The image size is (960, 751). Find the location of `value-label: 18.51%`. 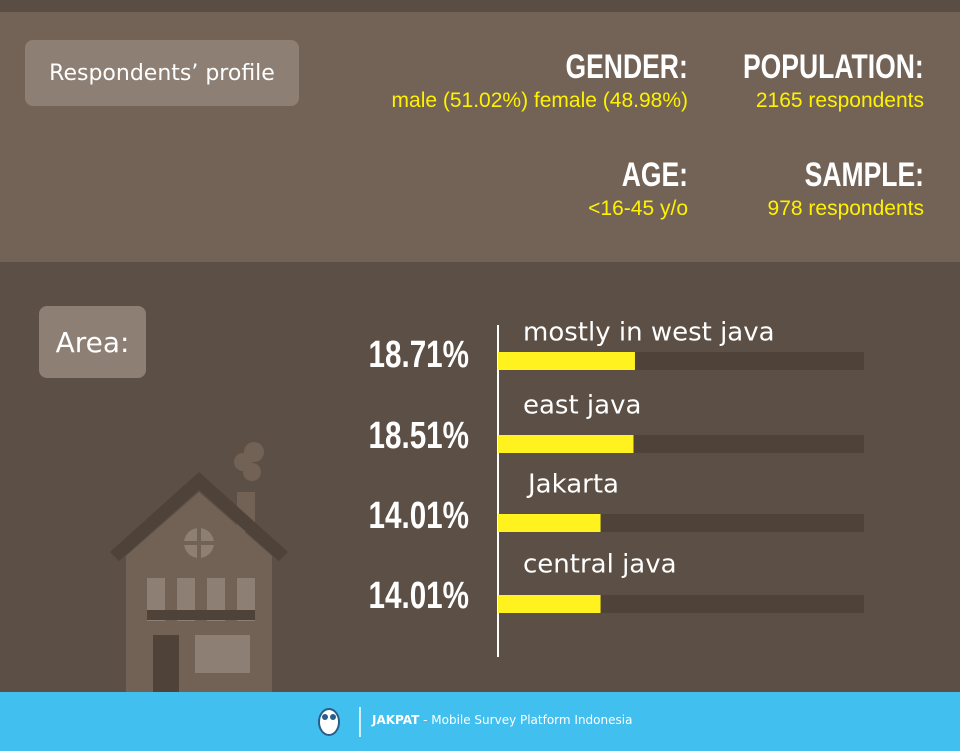

value-label: 18.51% is located at coordinates (419, 436).